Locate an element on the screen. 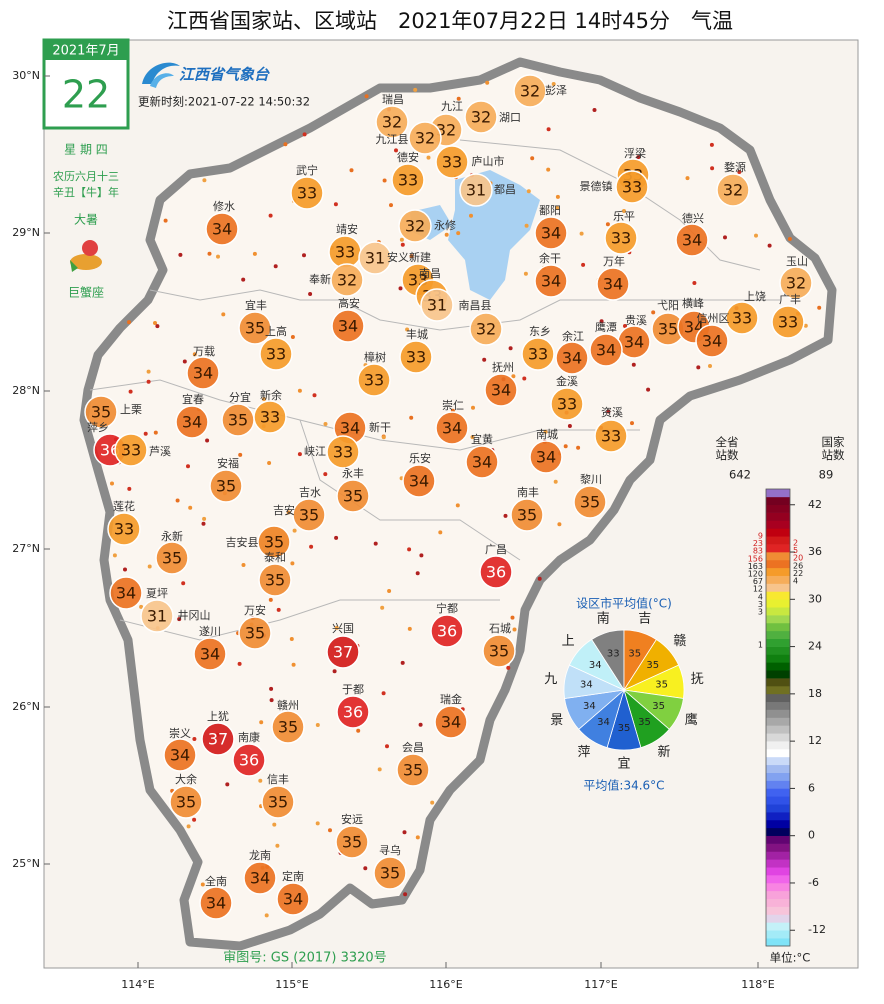 This screenshot has height=1004, width=884. station-name: 赣州 is located at coordinates (288, 705).